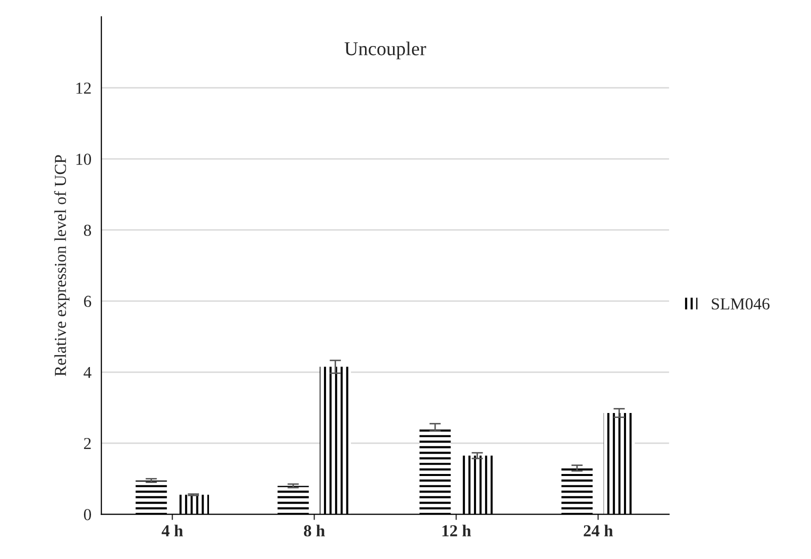 This screenshot has width=811, height=559. What do you see at coordinates (88, 230) in the screenshot?
I see `y-tick-label: 8` at bounding box center [88, 230].